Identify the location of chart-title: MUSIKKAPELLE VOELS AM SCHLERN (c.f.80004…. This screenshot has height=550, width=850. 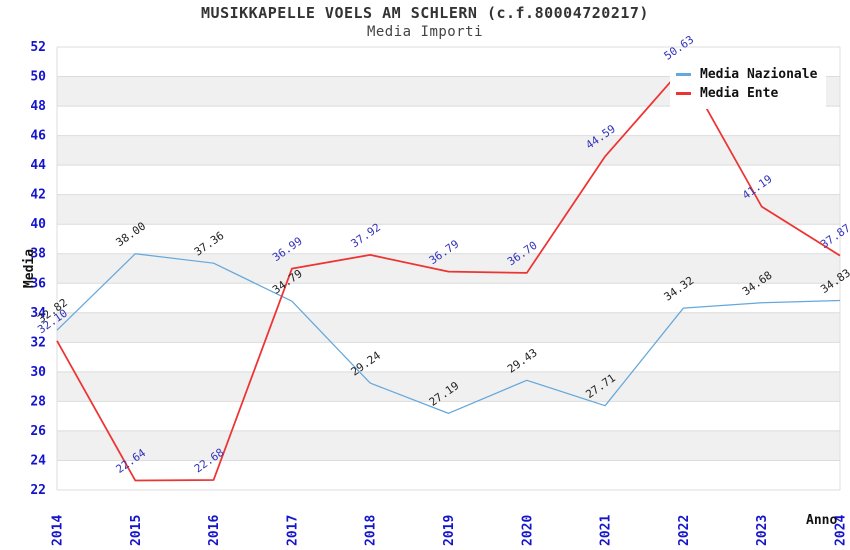
(425, 13).